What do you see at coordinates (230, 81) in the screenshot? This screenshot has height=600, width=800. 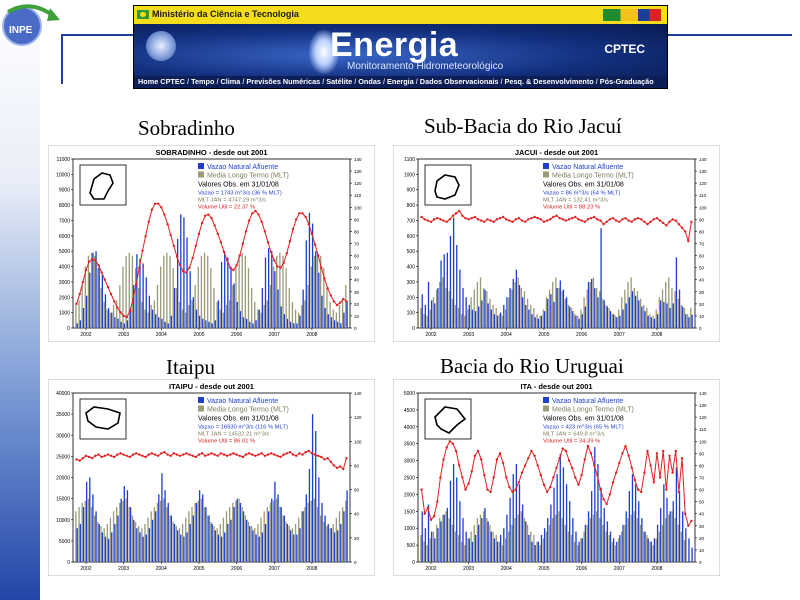 I see `nav-item-clima: Clima` at bounding box center [230, 81].